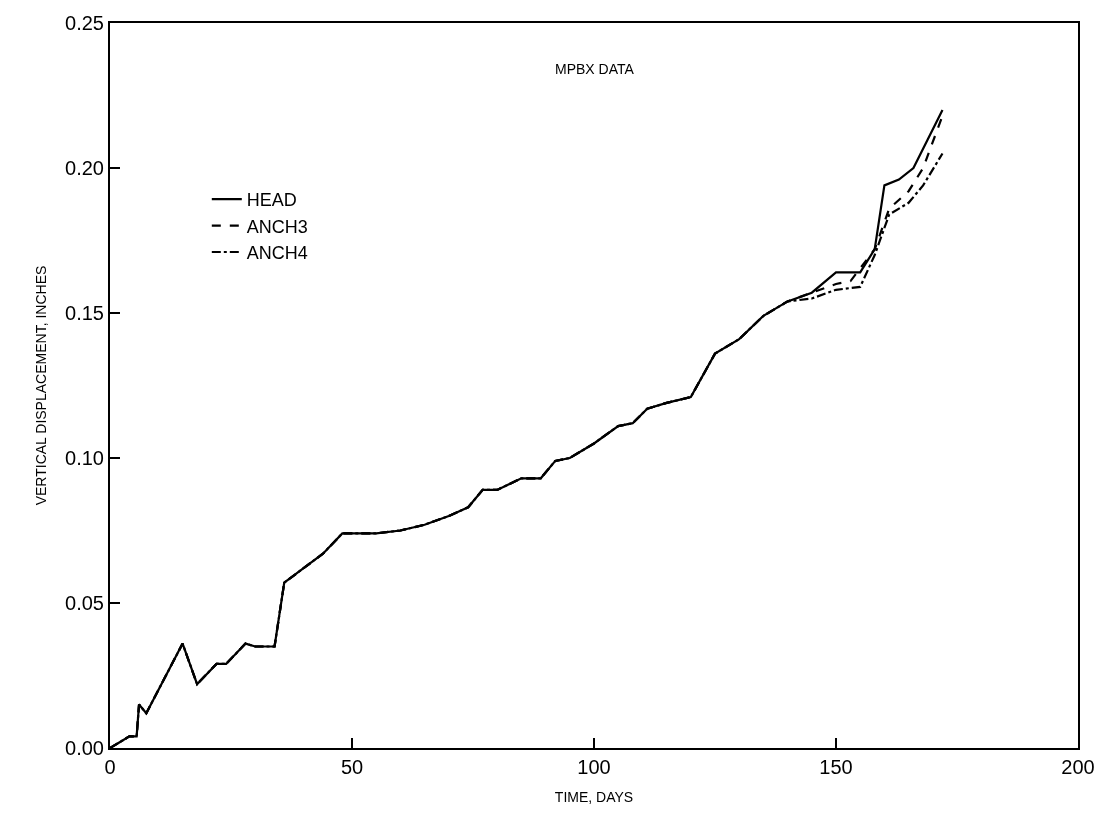 This screenshot has width=1113, height=828. Describe the element at coordinates (84, 603) in the screenshot. I see `y-tick-label: 0.05` at that location.